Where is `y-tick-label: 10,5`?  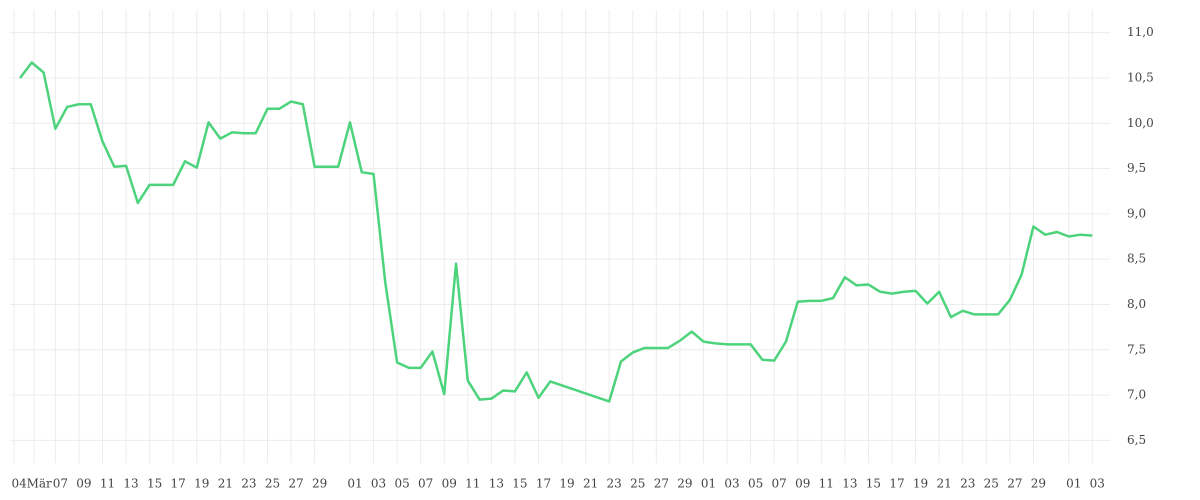
y-tick-label: 10,5 is located at coordinates (1140, 77).